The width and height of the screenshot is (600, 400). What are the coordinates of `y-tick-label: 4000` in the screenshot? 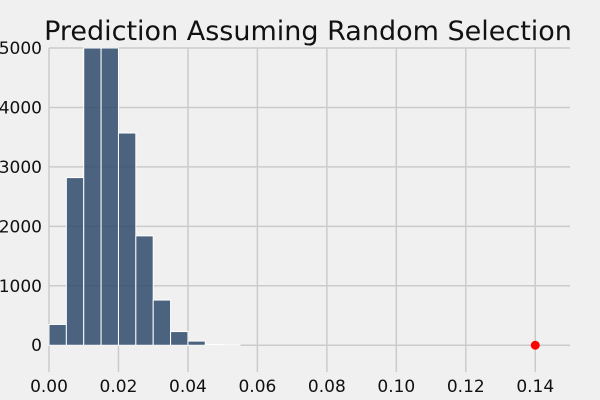 It's located at (21, 108).